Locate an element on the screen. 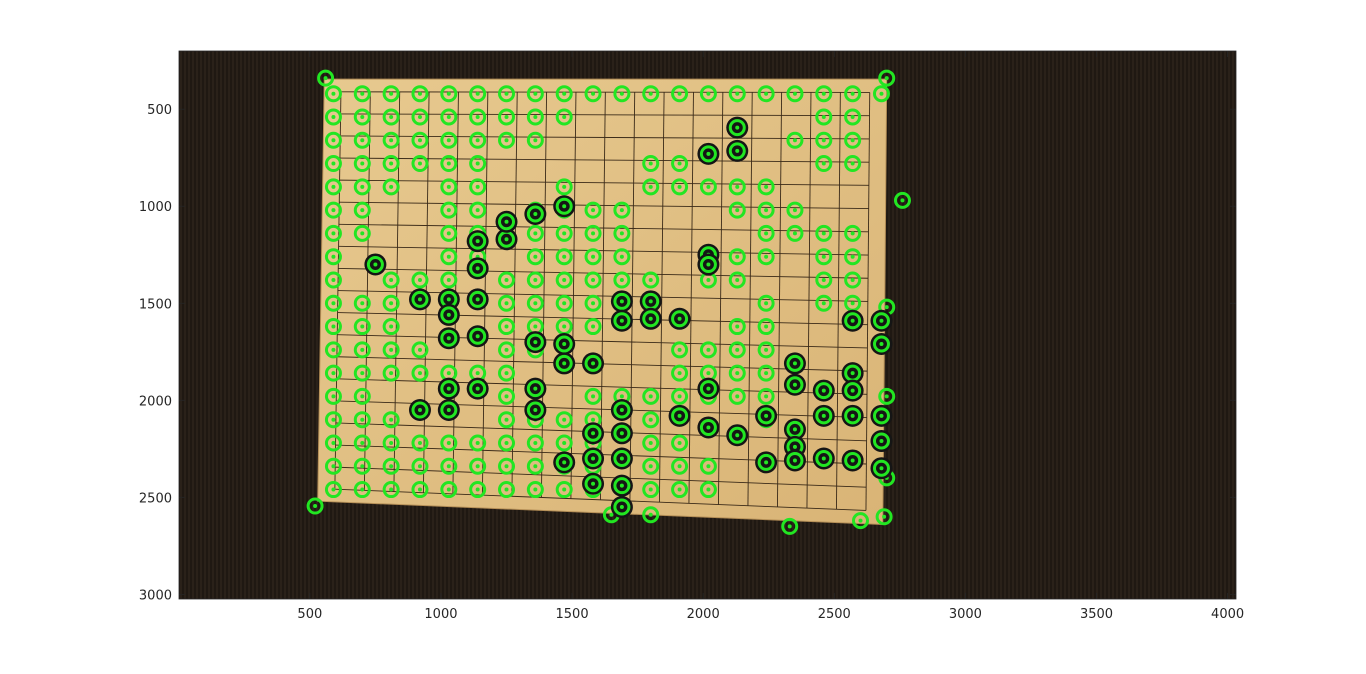 This screenshot has width=1366, height=674. y-tick-label: 1500 is located at coordinates (155, 304).